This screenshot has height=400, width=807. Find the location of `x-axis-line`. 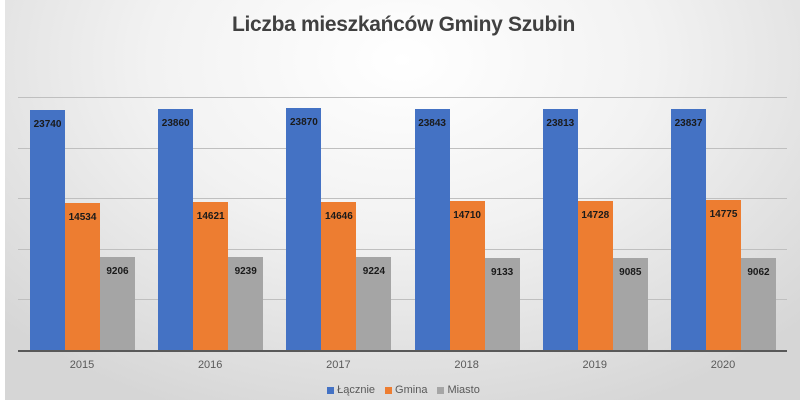

x-axis-line is located at coordinates (402, 351).